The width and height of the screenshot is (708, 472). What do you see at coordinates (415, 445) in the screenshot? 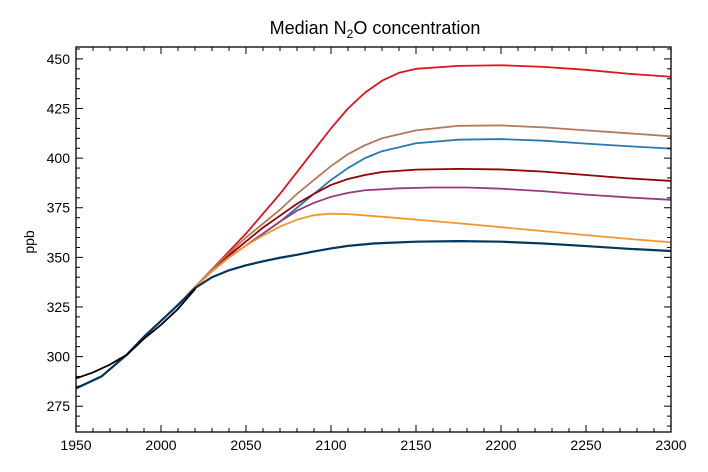
I see `x-tick-label: 2150` at bounding box center [415, 445].